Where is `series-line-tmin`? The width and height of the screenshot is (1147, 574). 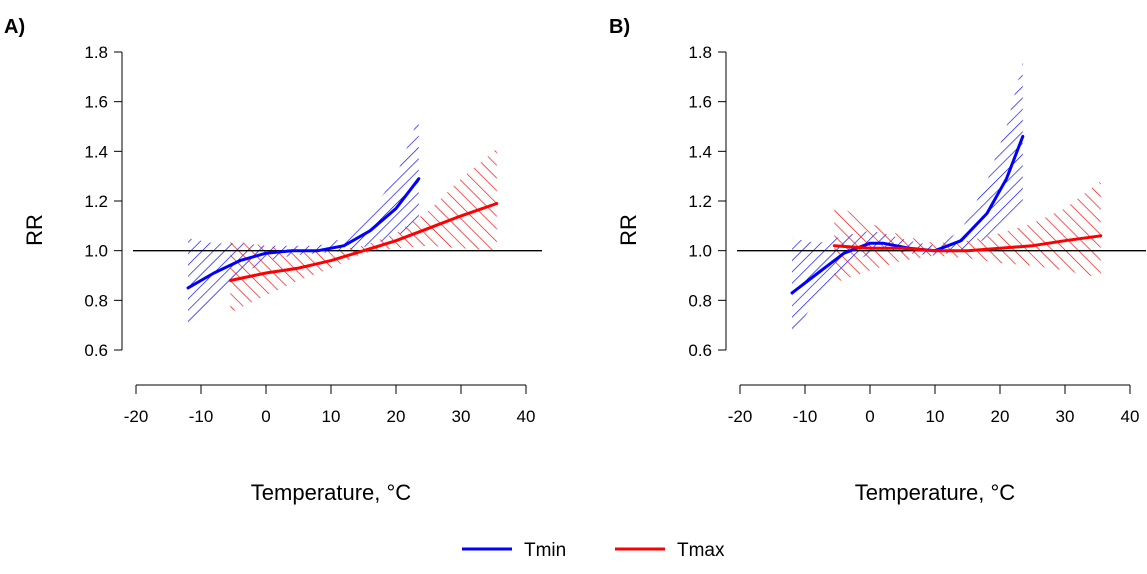
series-line-tmin is located at coordinates (303, 233).